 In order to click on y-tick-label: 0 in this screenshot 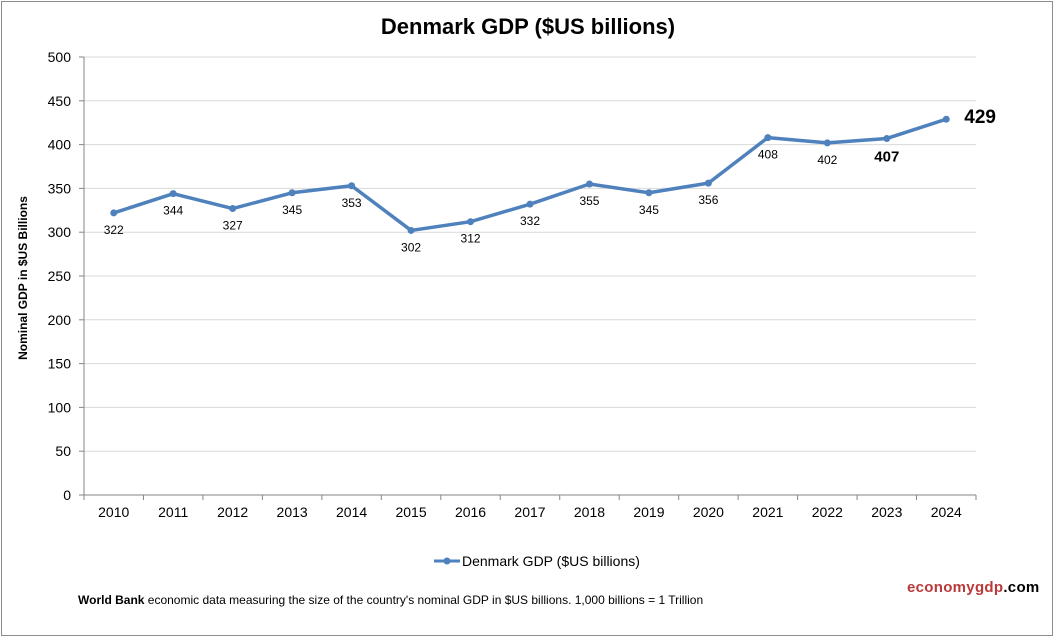, I will do `click(67, 495)`.